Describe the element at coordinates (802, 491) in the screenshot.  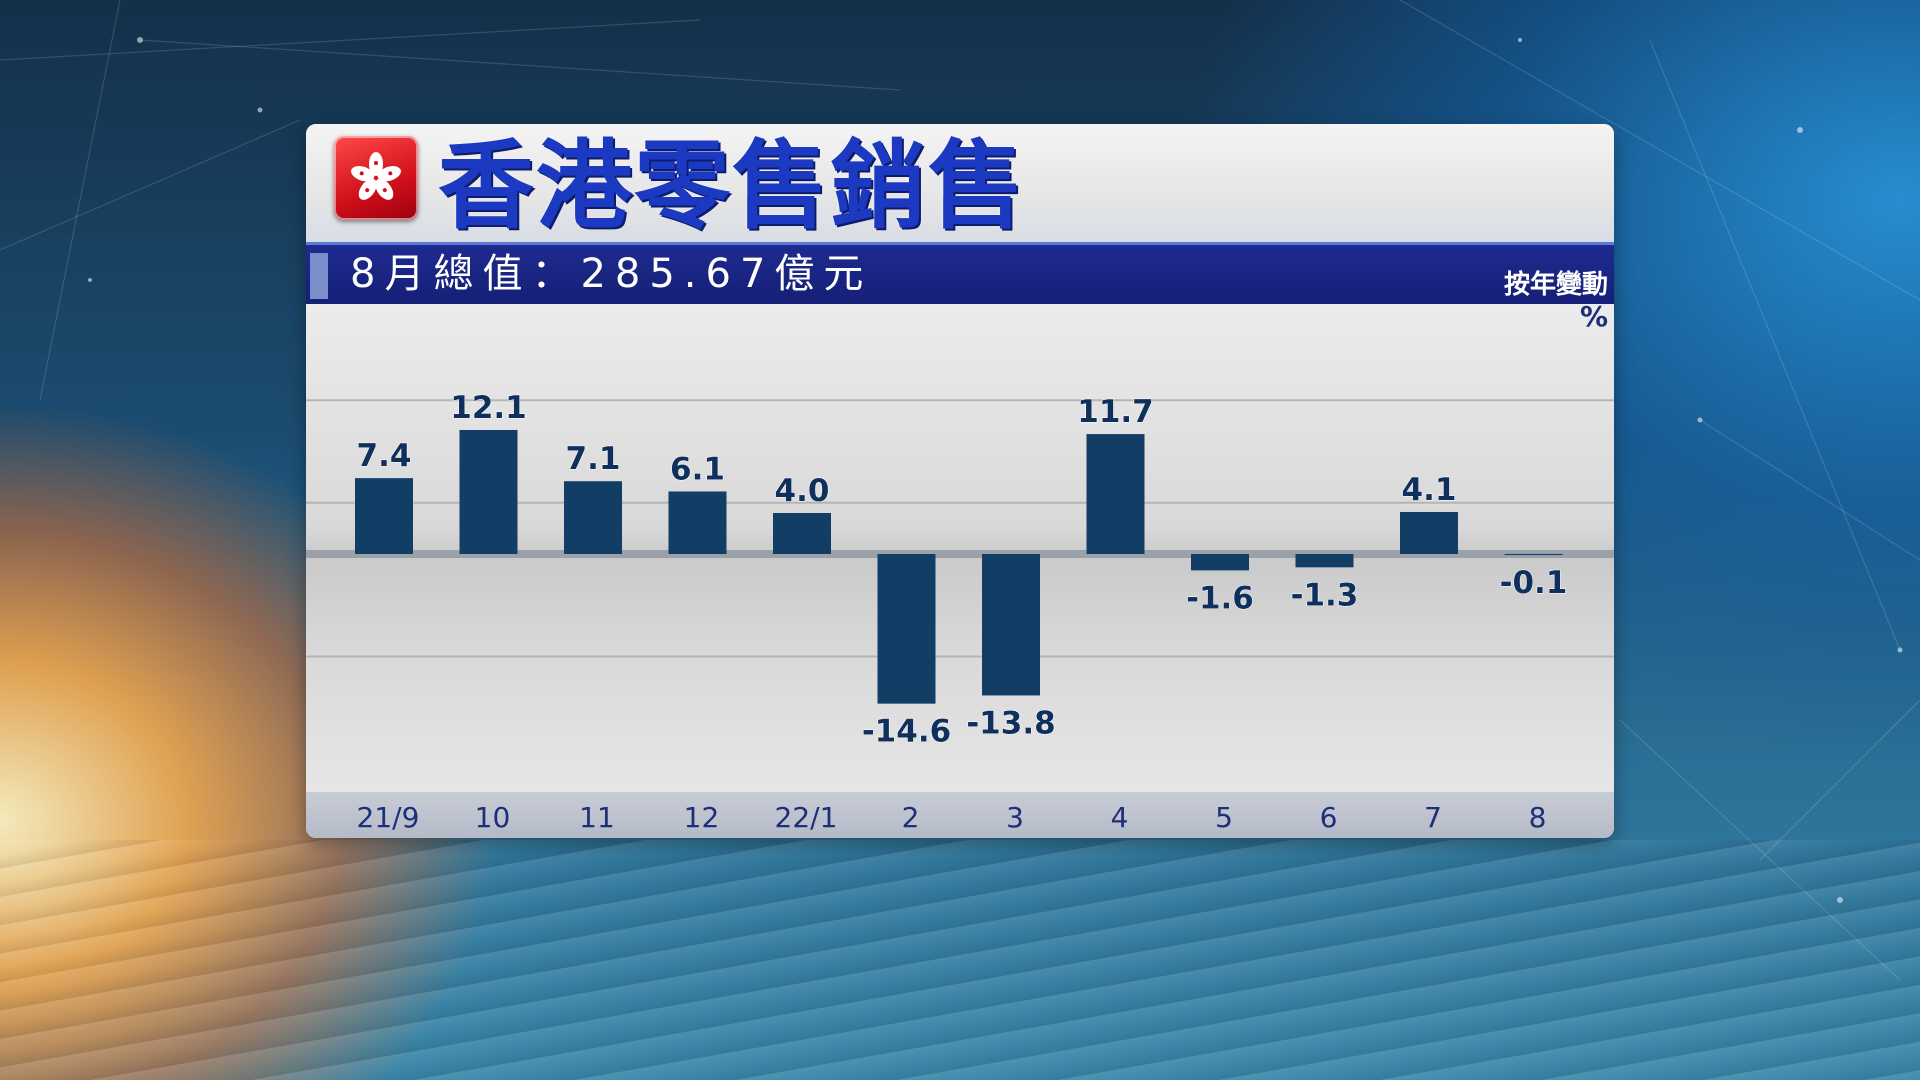
I see `data-label-4: 4.0` at that location.